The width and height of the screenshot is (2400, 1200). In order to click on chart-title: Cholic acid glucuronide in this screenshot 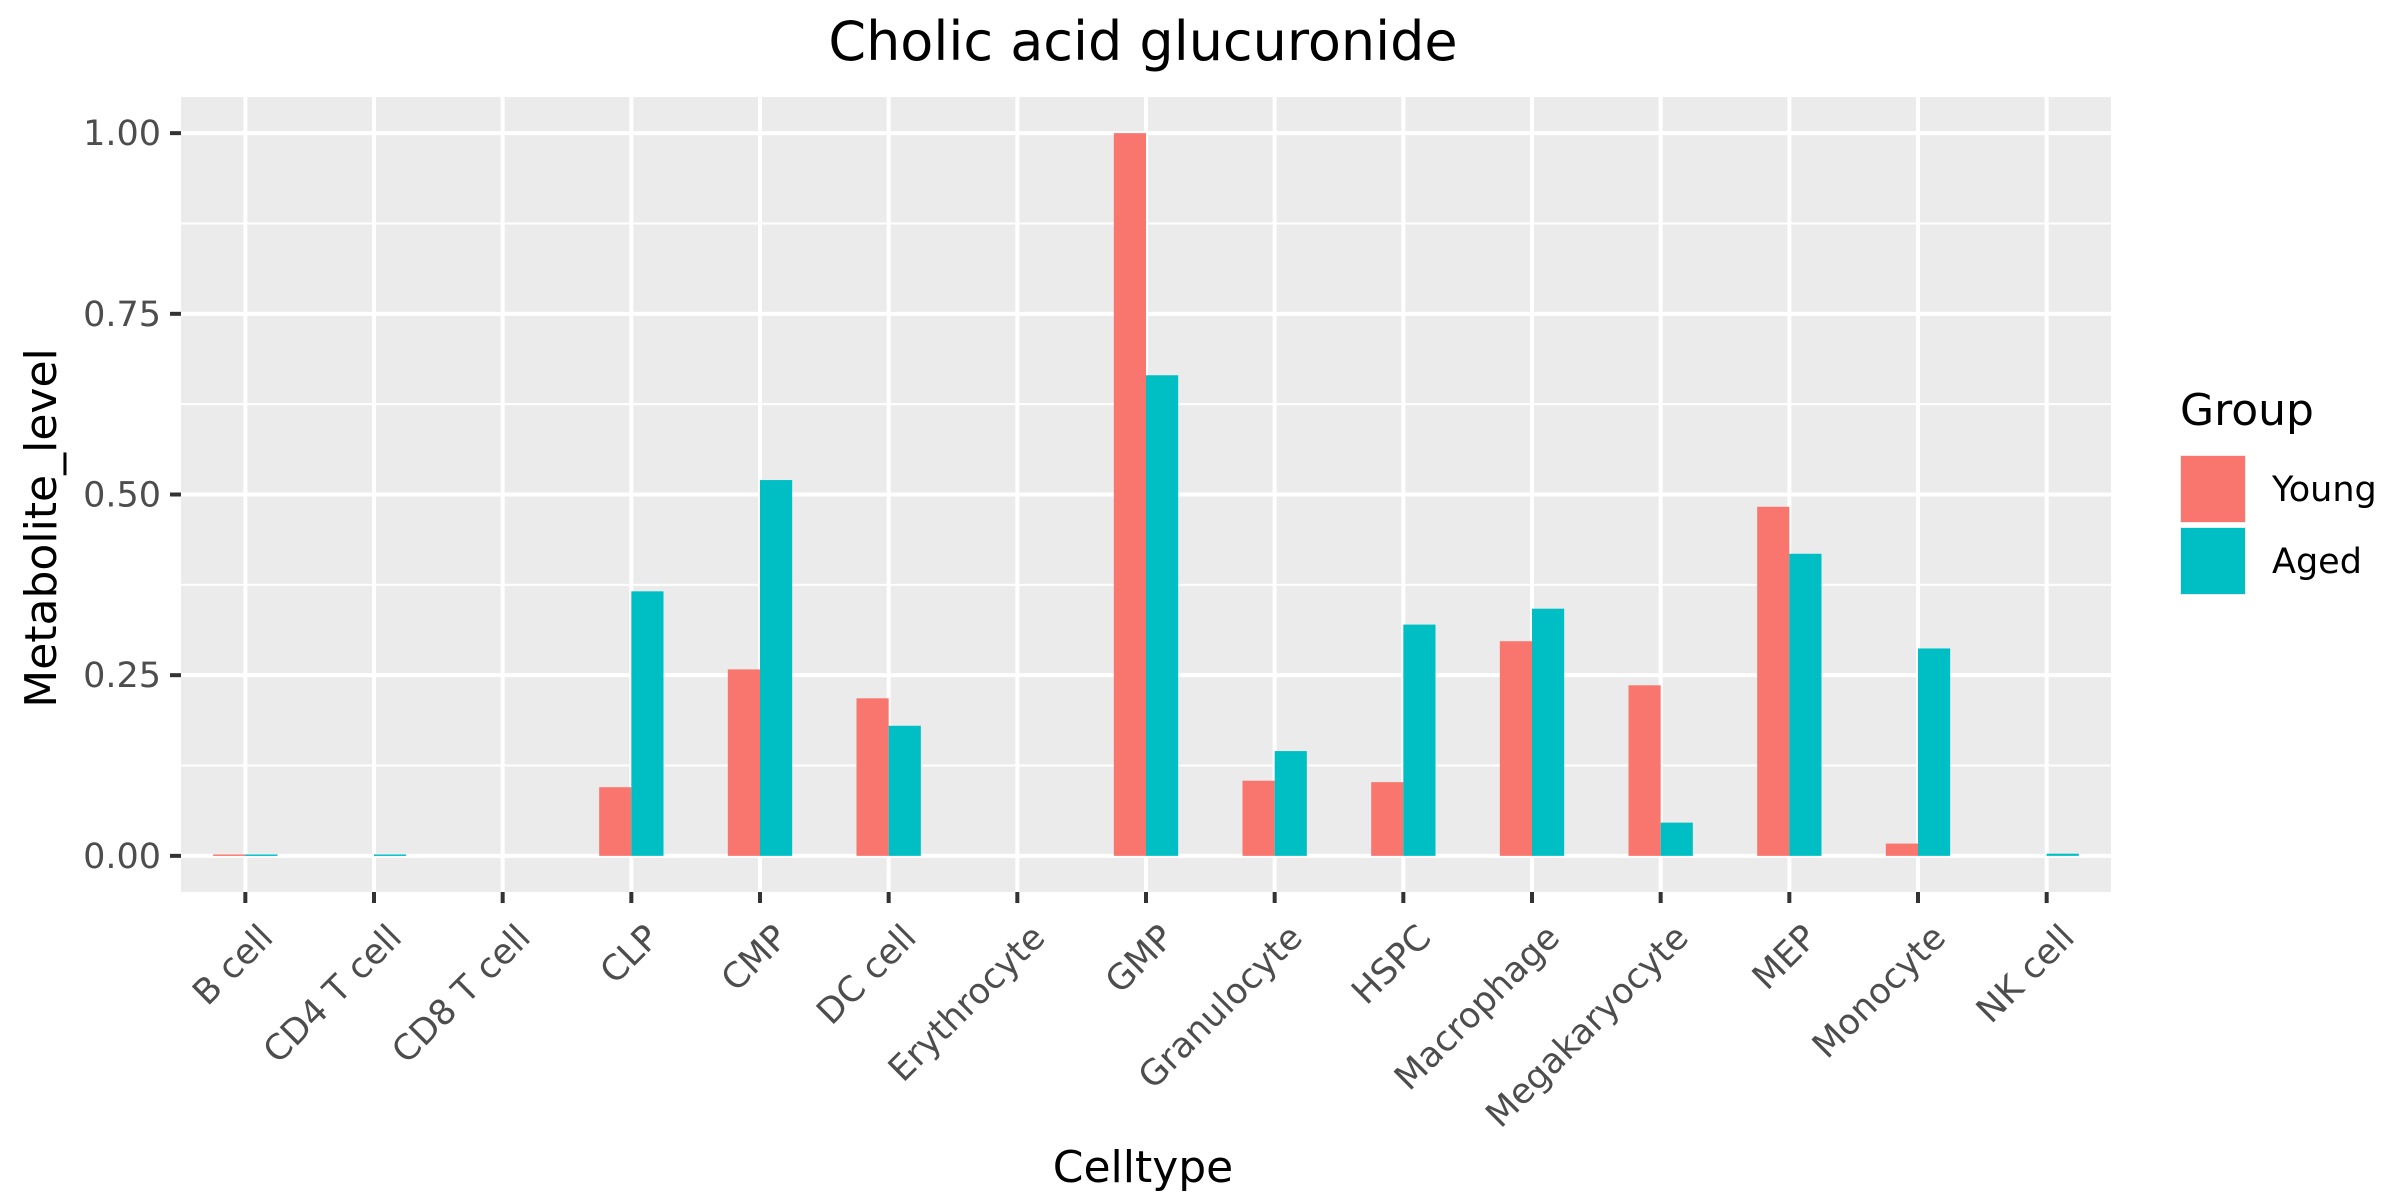, I will do `click(1142, 41)`.